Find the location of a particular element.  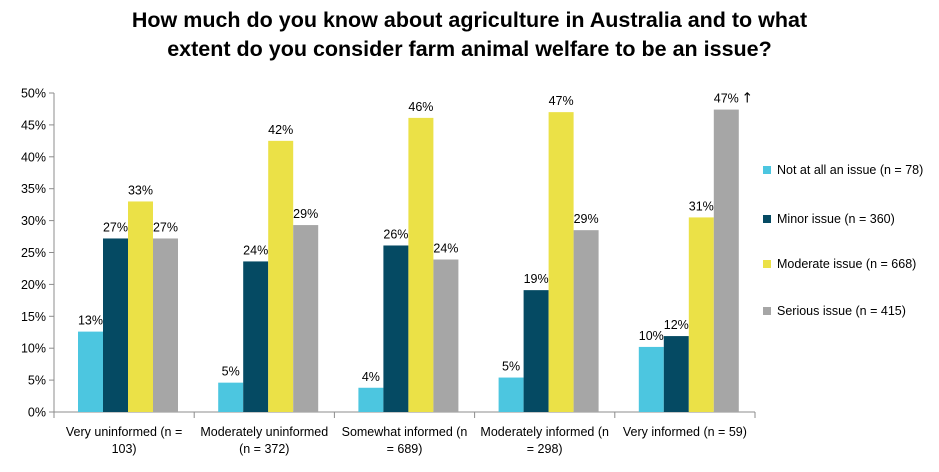

legend-swatch-minor is located at coordinates (767, 219).